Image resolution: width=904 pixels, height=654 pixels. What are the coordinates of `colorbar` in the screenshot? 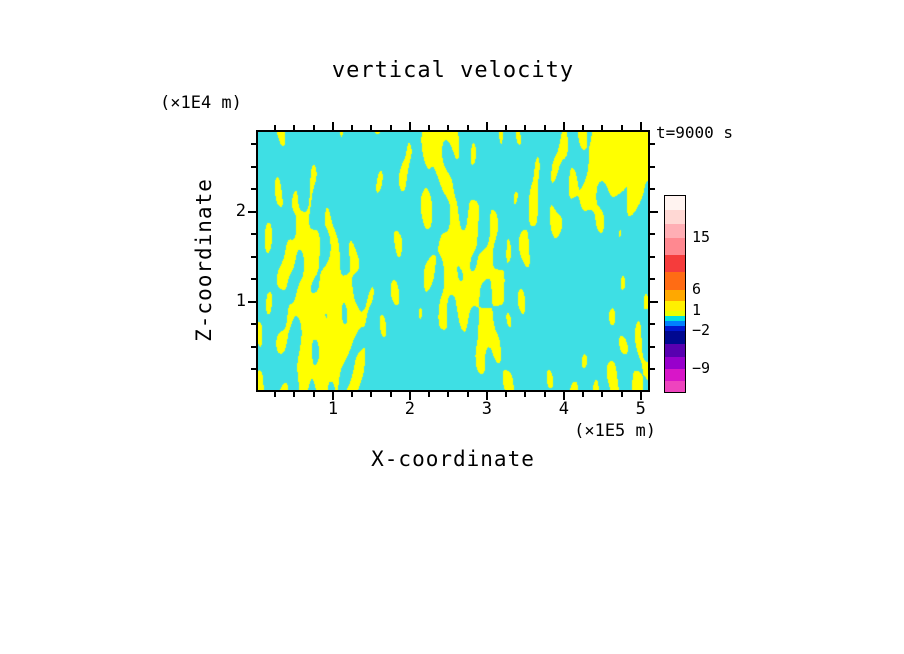 It's located at (675, 294).